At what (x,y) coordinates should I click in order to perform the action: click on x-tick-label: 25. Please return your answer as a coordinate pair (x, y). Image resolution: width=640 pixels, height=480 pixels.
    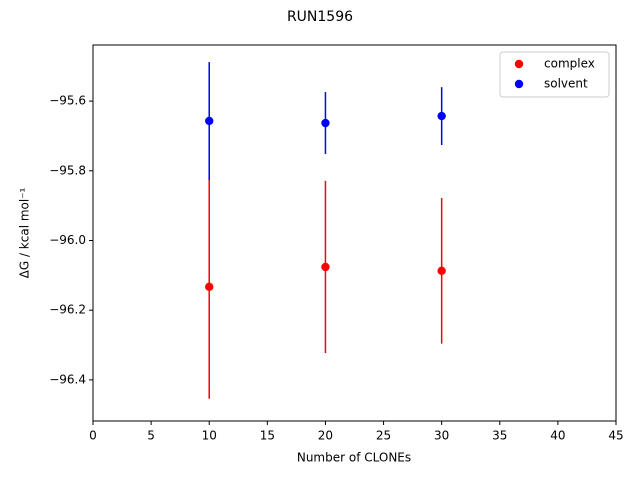
    Looking at the image, I should click on (383, 436).